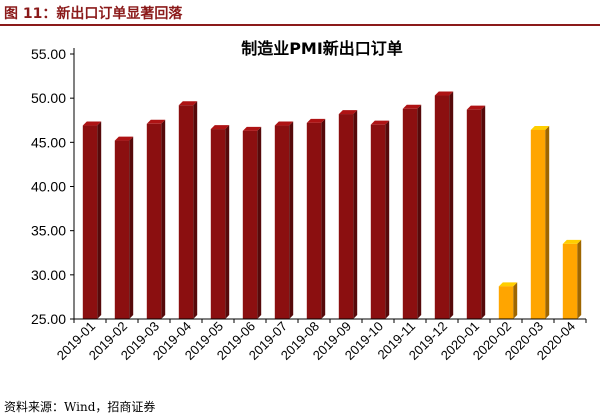 This screenshot has width=600, height=418. What do you see at coordinates (93, 14) in the screenshot?
I see `figure-label: 图 11：新出口订单显著回落` at bounding box center [93, 14].